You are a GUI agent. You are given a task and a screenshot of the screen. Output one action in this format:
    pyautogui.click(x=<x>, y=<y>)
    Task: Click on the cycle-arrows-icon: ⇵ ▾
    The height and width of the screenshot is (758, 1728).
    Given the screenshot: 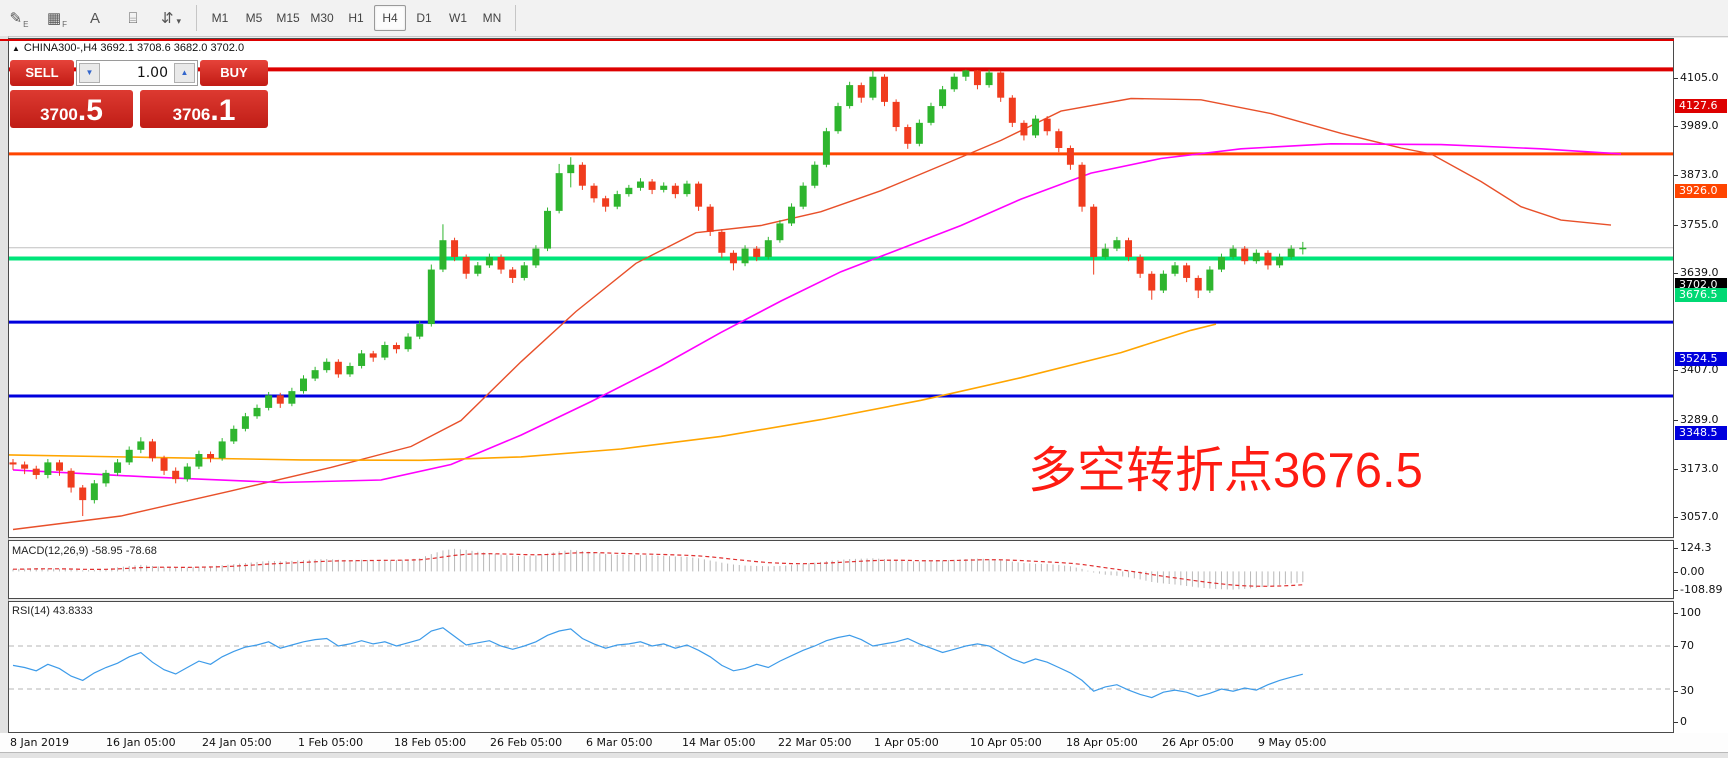 What is the action you would take?
    pyautogui.click(x=171, y=18)
    